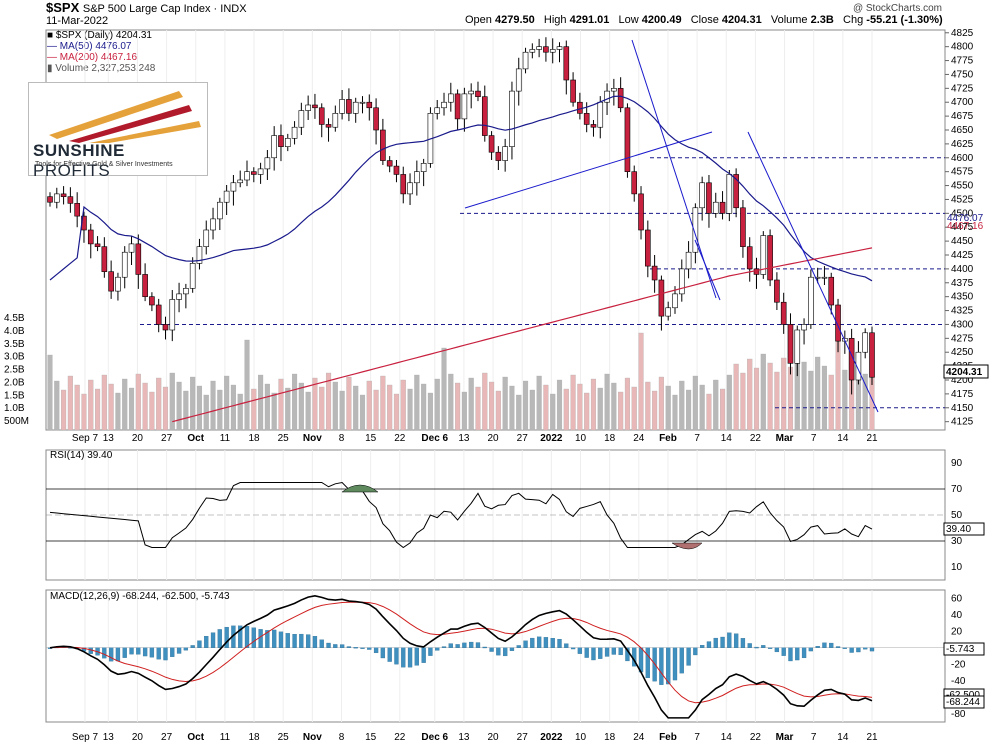  What do you see at coordinates (461, 652) in the screenshot?
I see `macd-signal-line` at bounding box center [461, 652].